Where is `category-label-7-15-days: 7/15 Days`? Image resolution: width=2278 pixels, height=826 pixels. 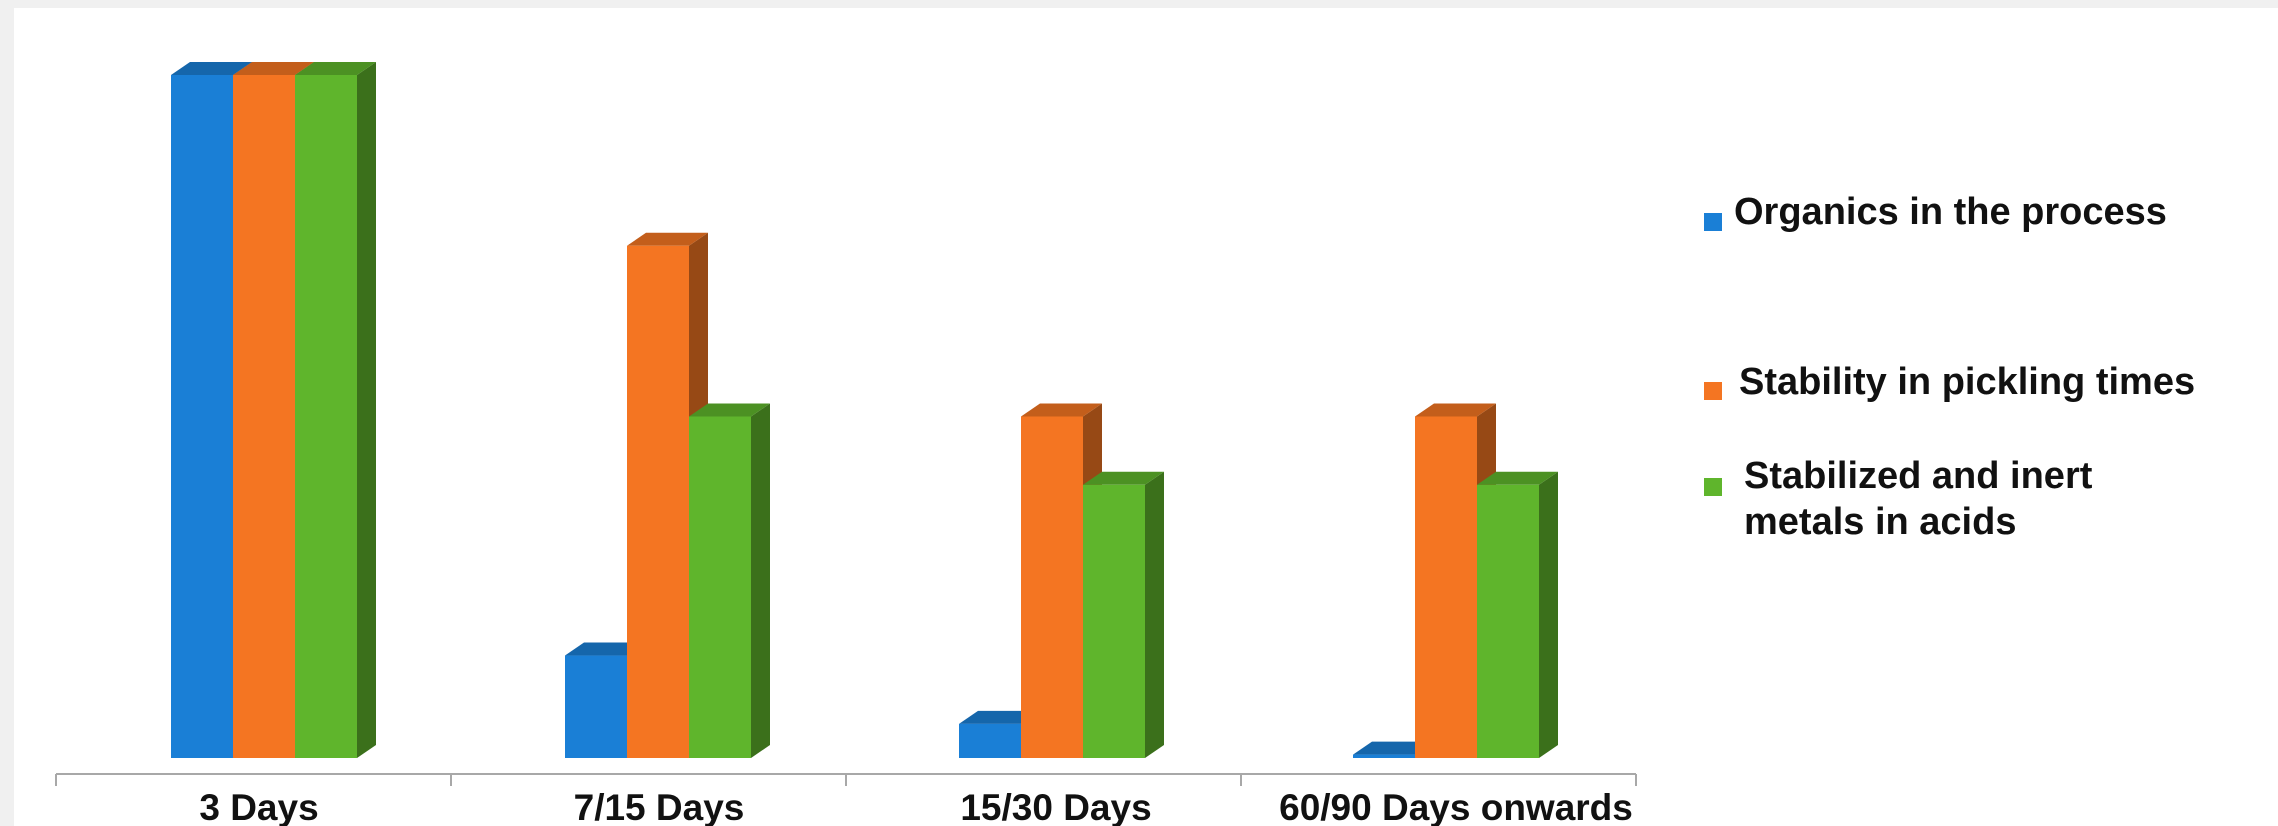
category-label-7-15-days: 7/15 Days is located at coordinates (659, 806).